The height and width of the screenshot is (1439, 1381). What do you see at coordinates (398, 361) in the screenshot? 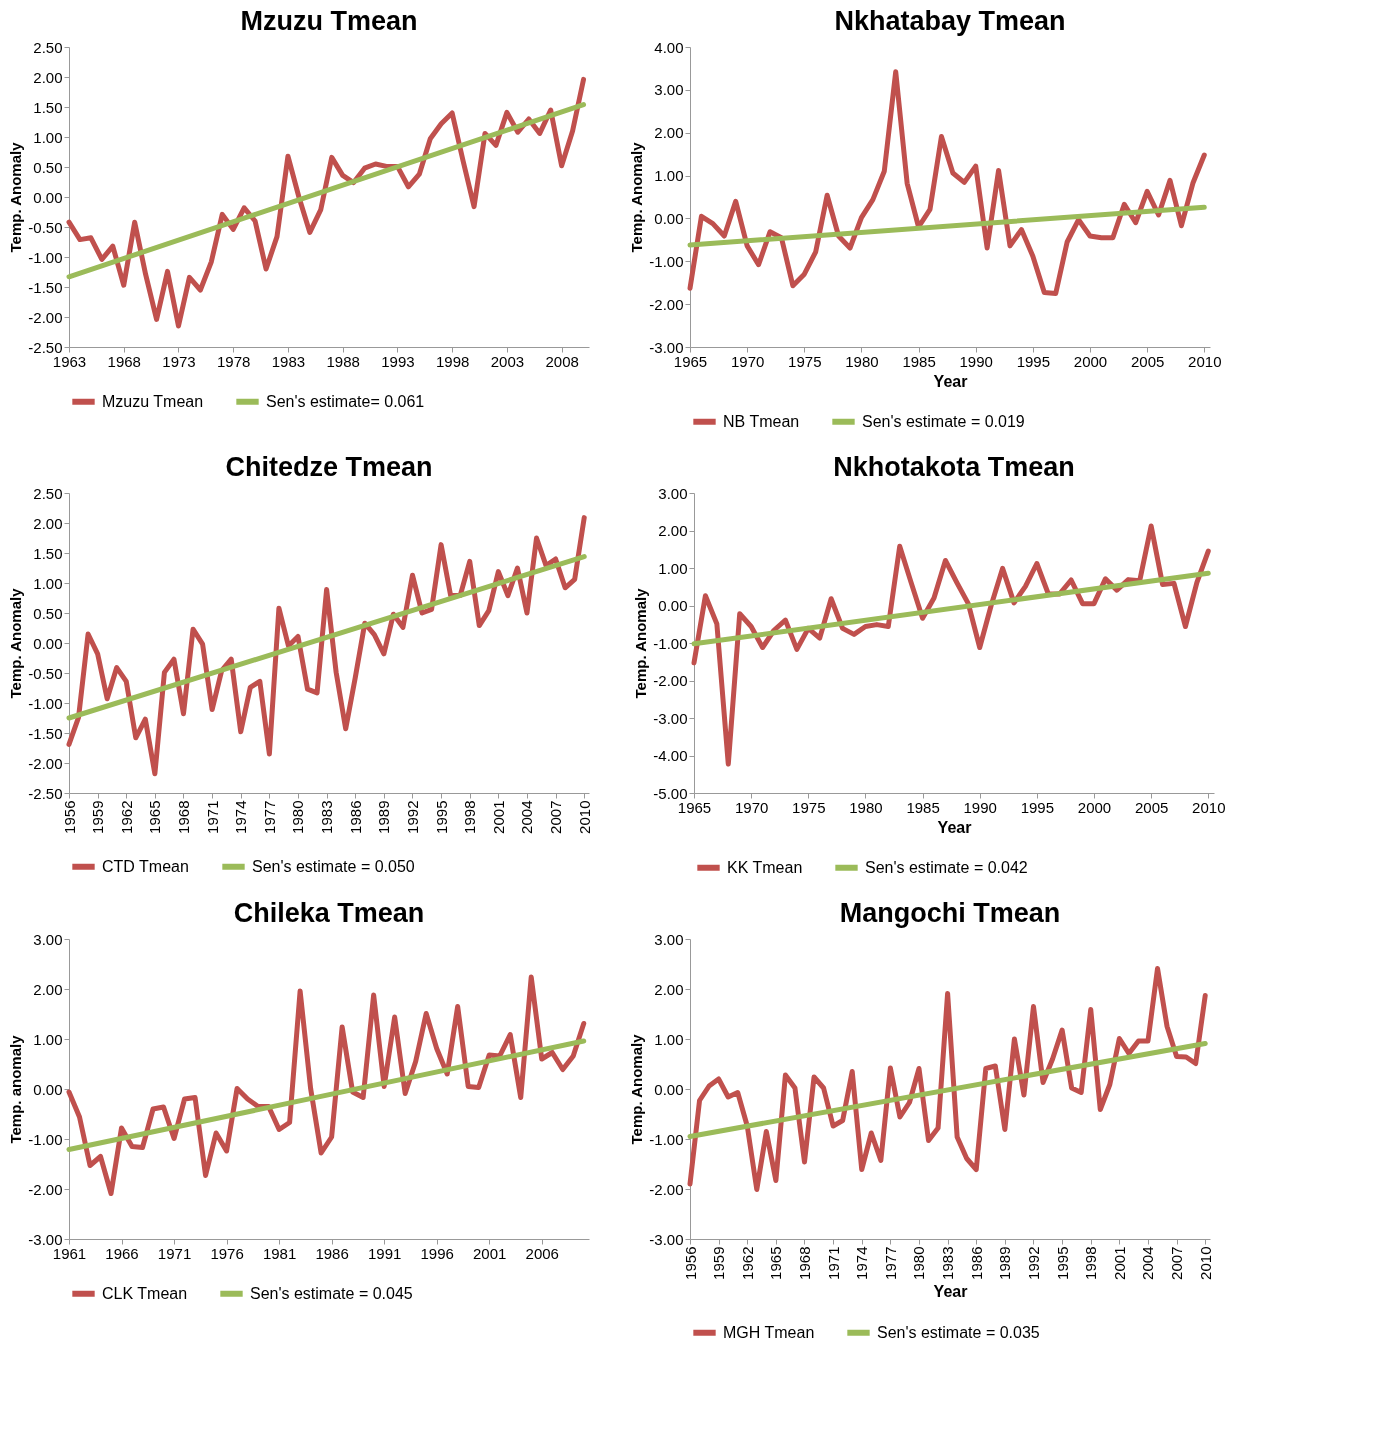
I see `x-tick-label: 1993` at bounding box center [398, 361].